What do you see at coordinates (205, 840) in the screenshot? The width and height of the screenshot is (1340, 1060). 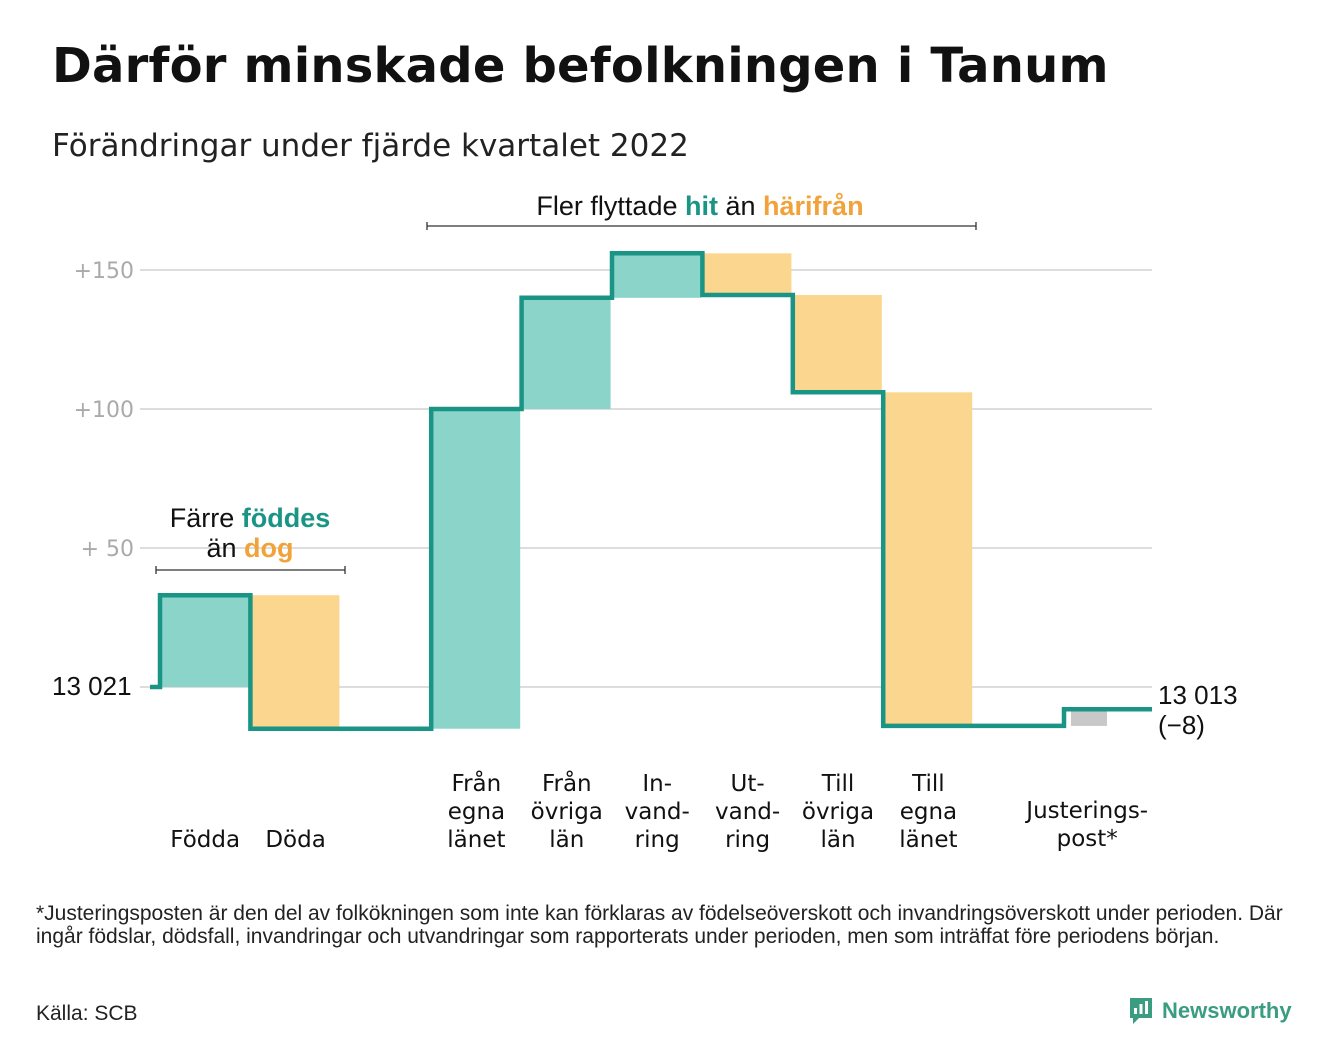 I see `category-label: Födda` at bounding box center [205, 840].